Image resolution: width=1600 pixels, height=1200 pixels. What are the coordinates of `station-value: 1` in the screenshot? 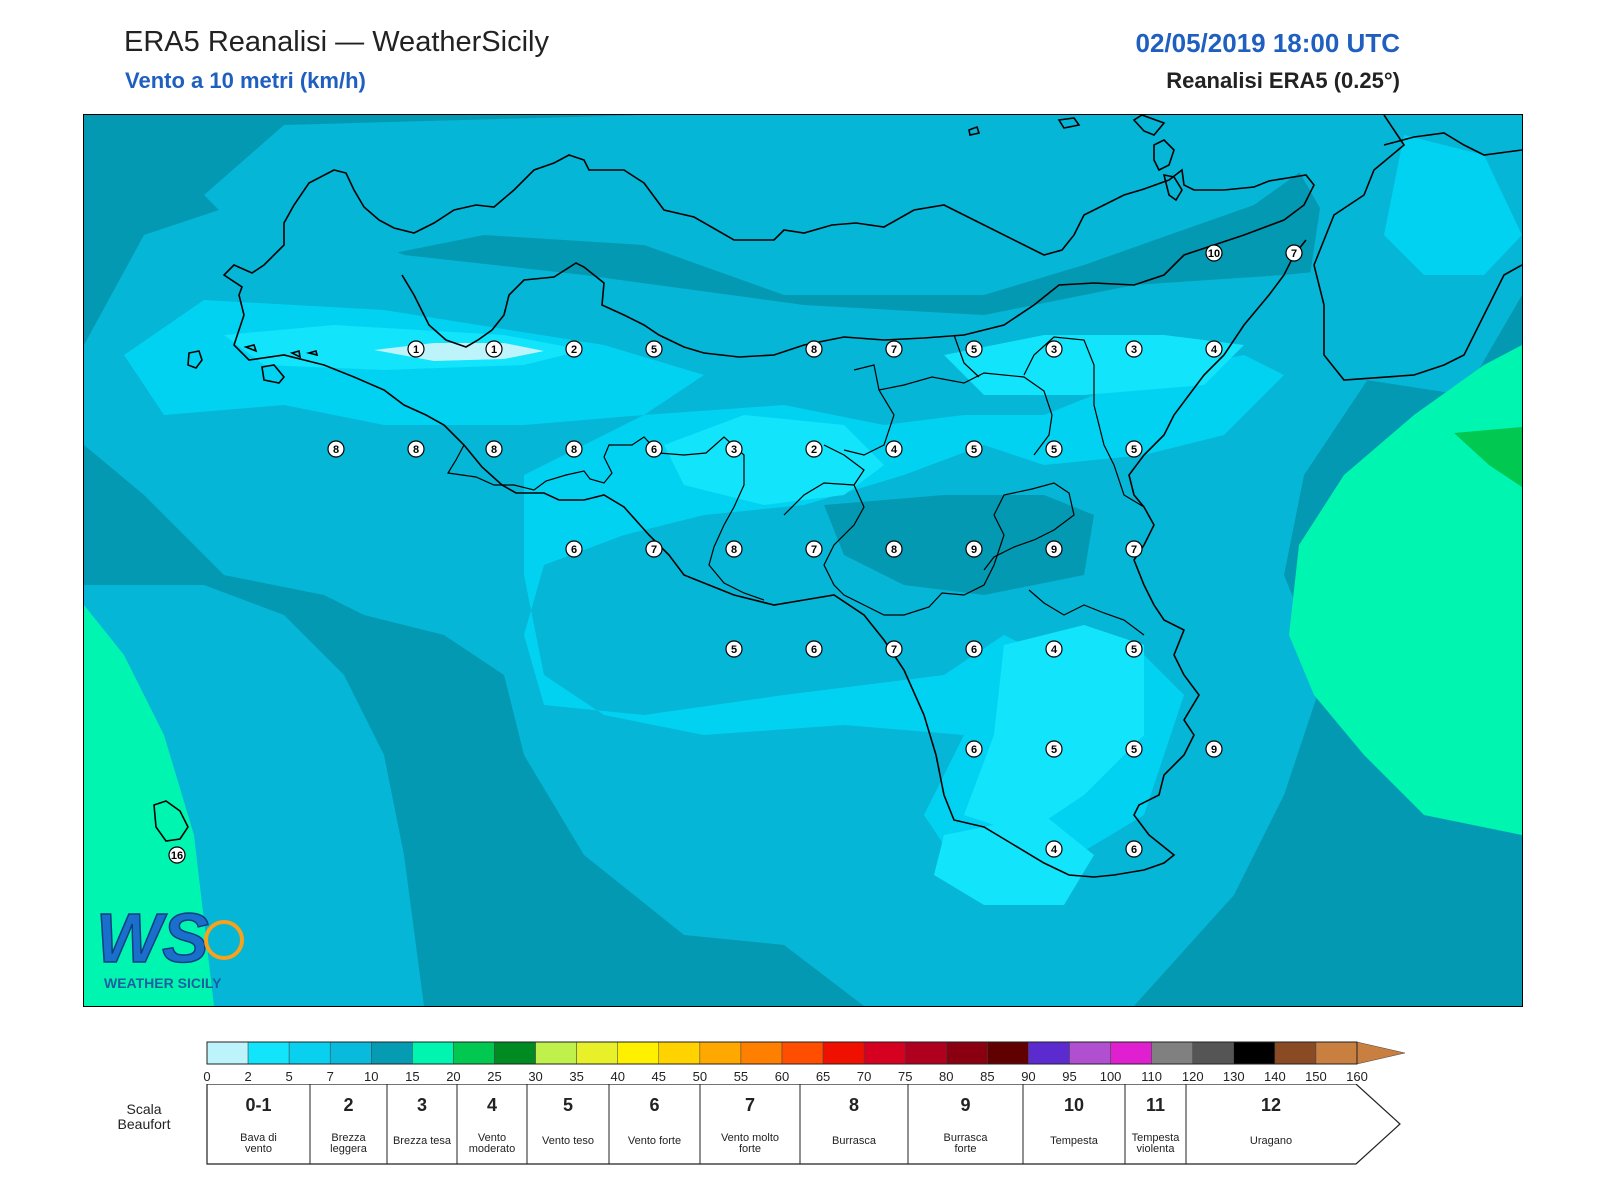 It's located at (494, 350).